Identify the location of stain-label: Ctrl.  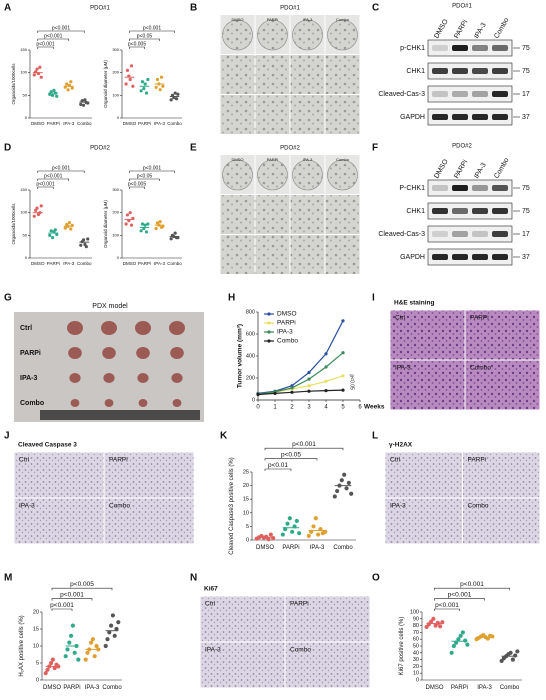
(395, 460).